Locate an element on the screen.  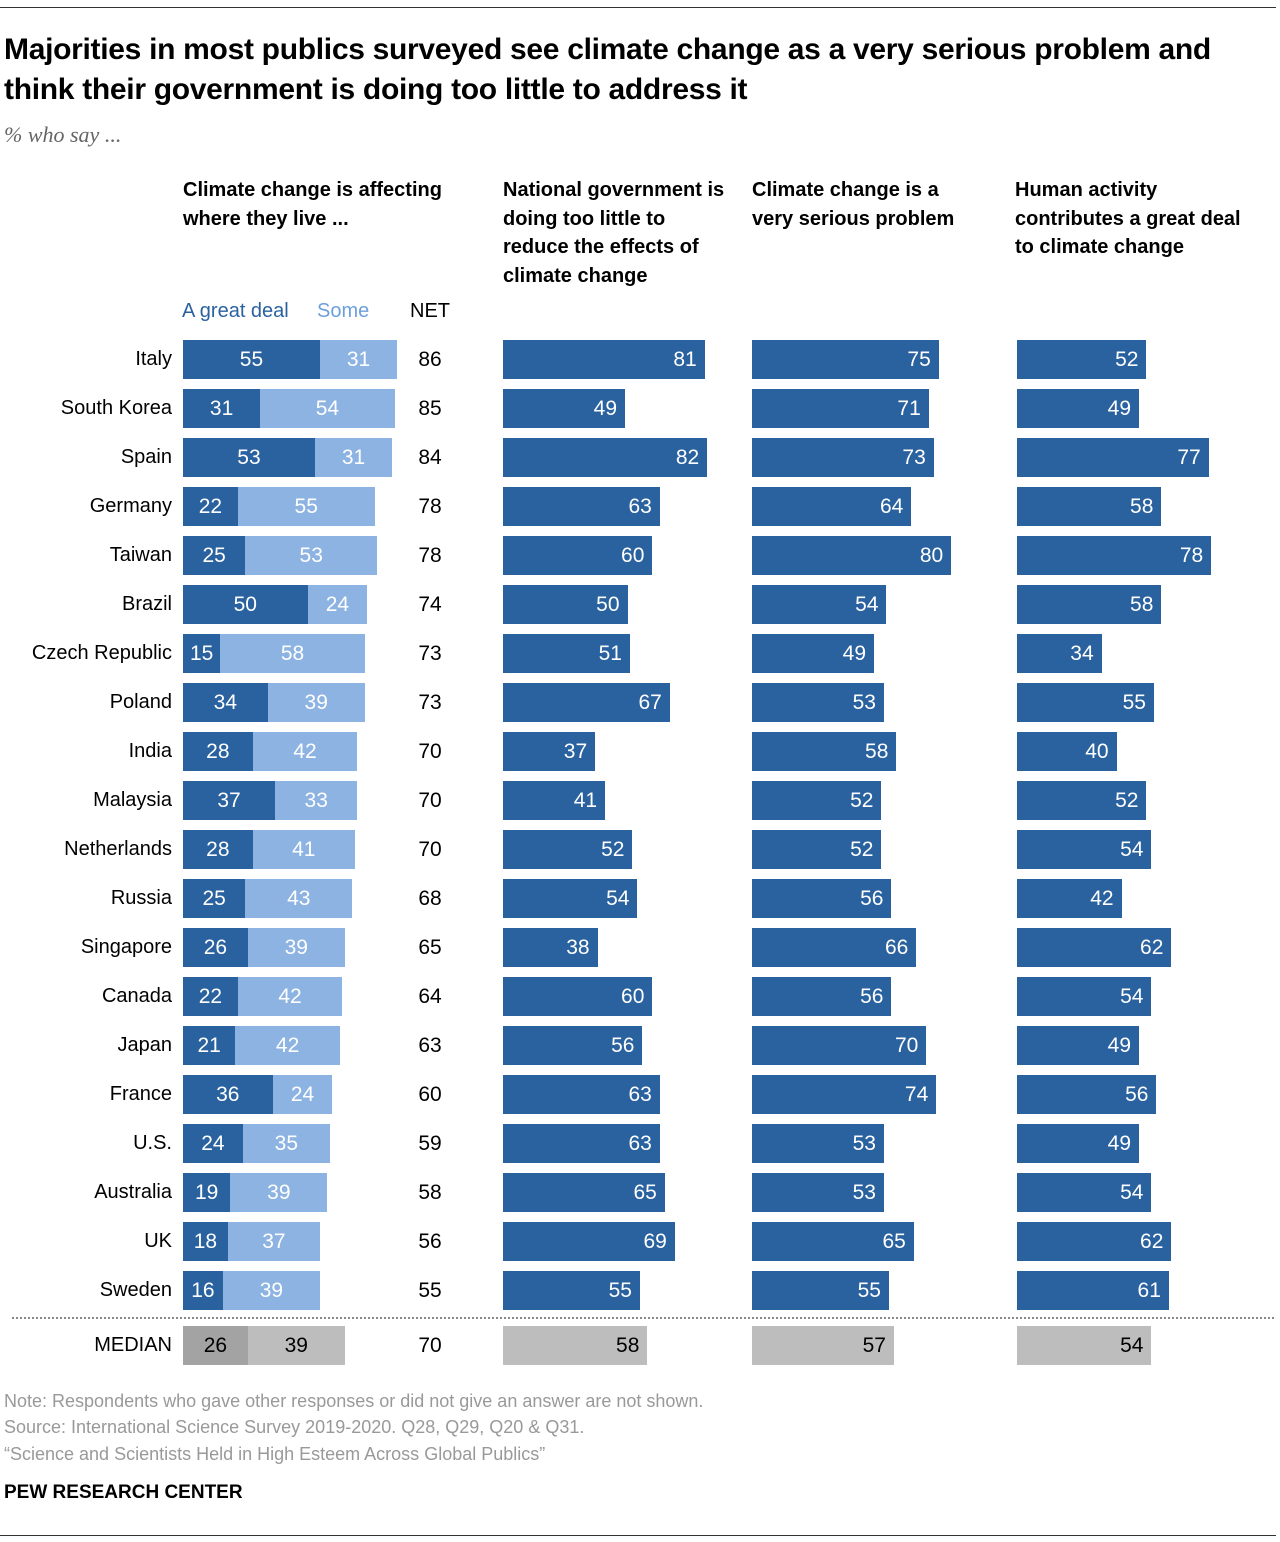
bar-some: 41 is located at coordinates (303, 849).